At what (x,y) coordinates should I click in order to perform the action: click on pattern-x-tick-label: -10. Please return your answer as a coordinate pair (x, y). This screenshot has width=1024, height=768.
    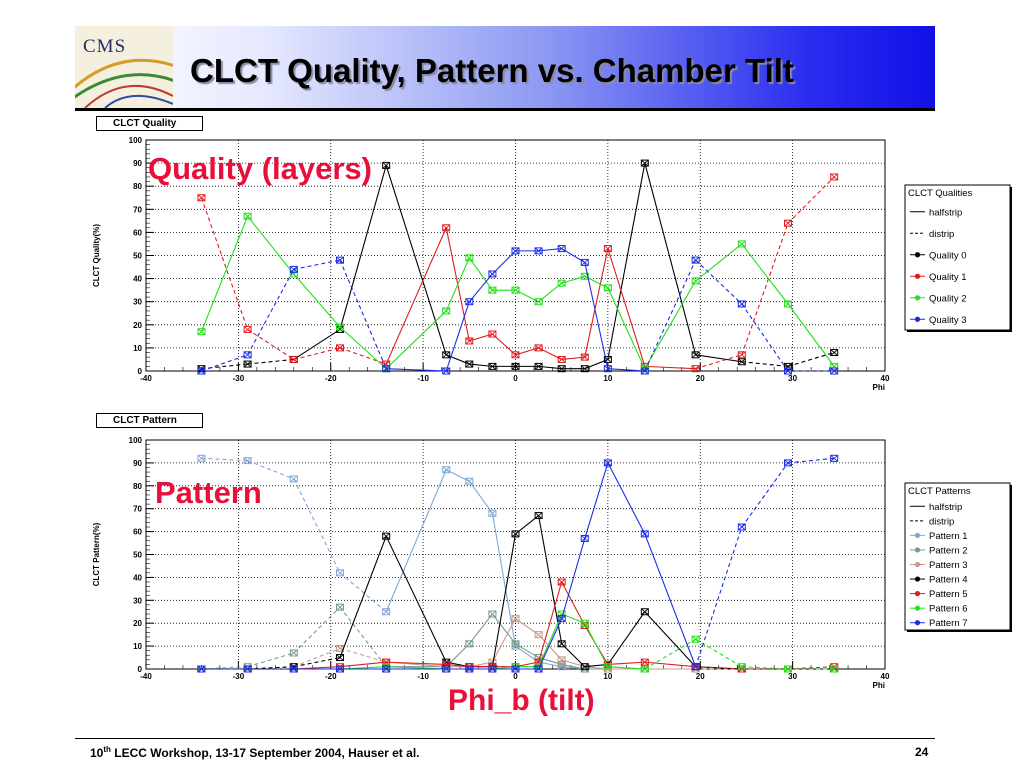
    Looking at the image, I should click on (423, 676).